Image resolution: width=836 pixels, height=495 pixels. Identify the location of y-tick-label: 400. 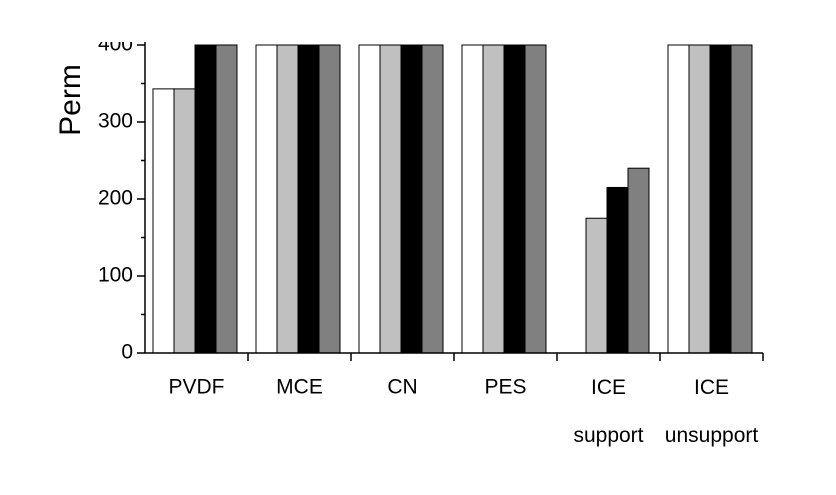
(115, 44).